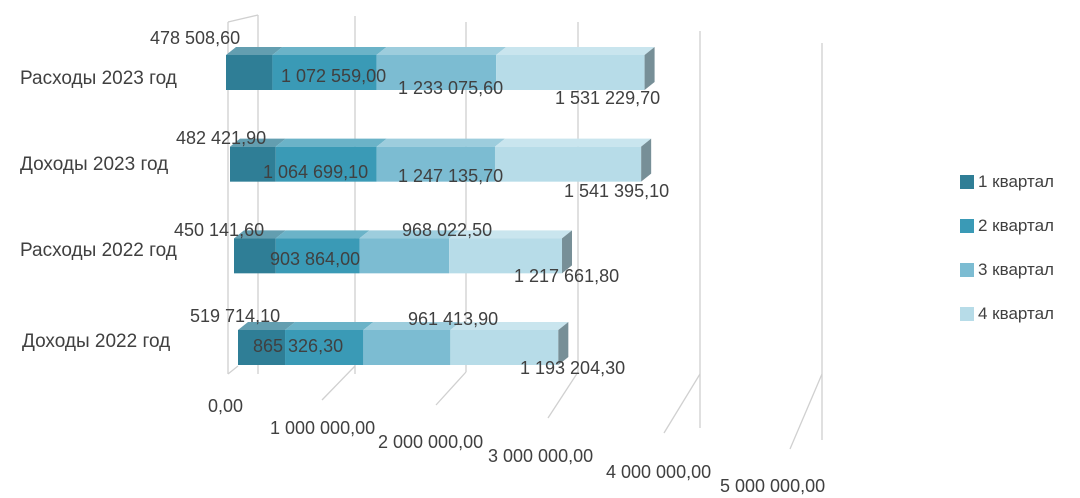  I want to click on data-label: 968 022,50, so click(447, 230).